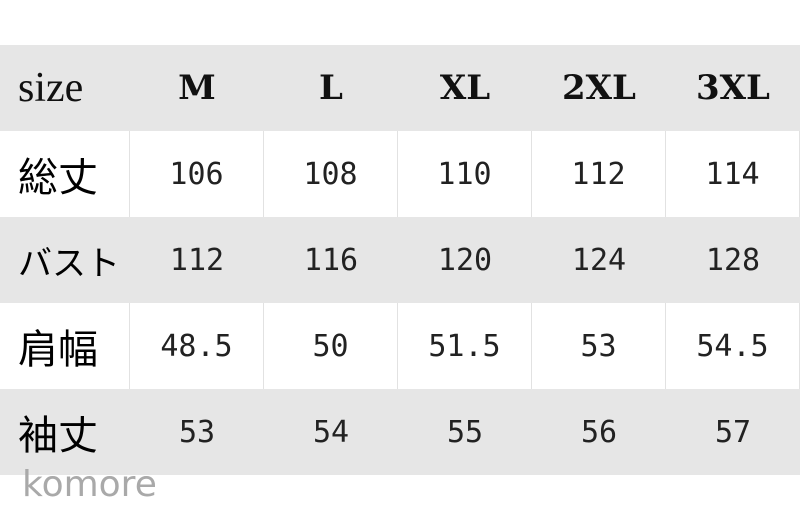 The width and height of the screenshot is (800, 512). Describe the element at coordinates (65, 346) in the screenshot. I see `row-label: 肩幅` at that location.